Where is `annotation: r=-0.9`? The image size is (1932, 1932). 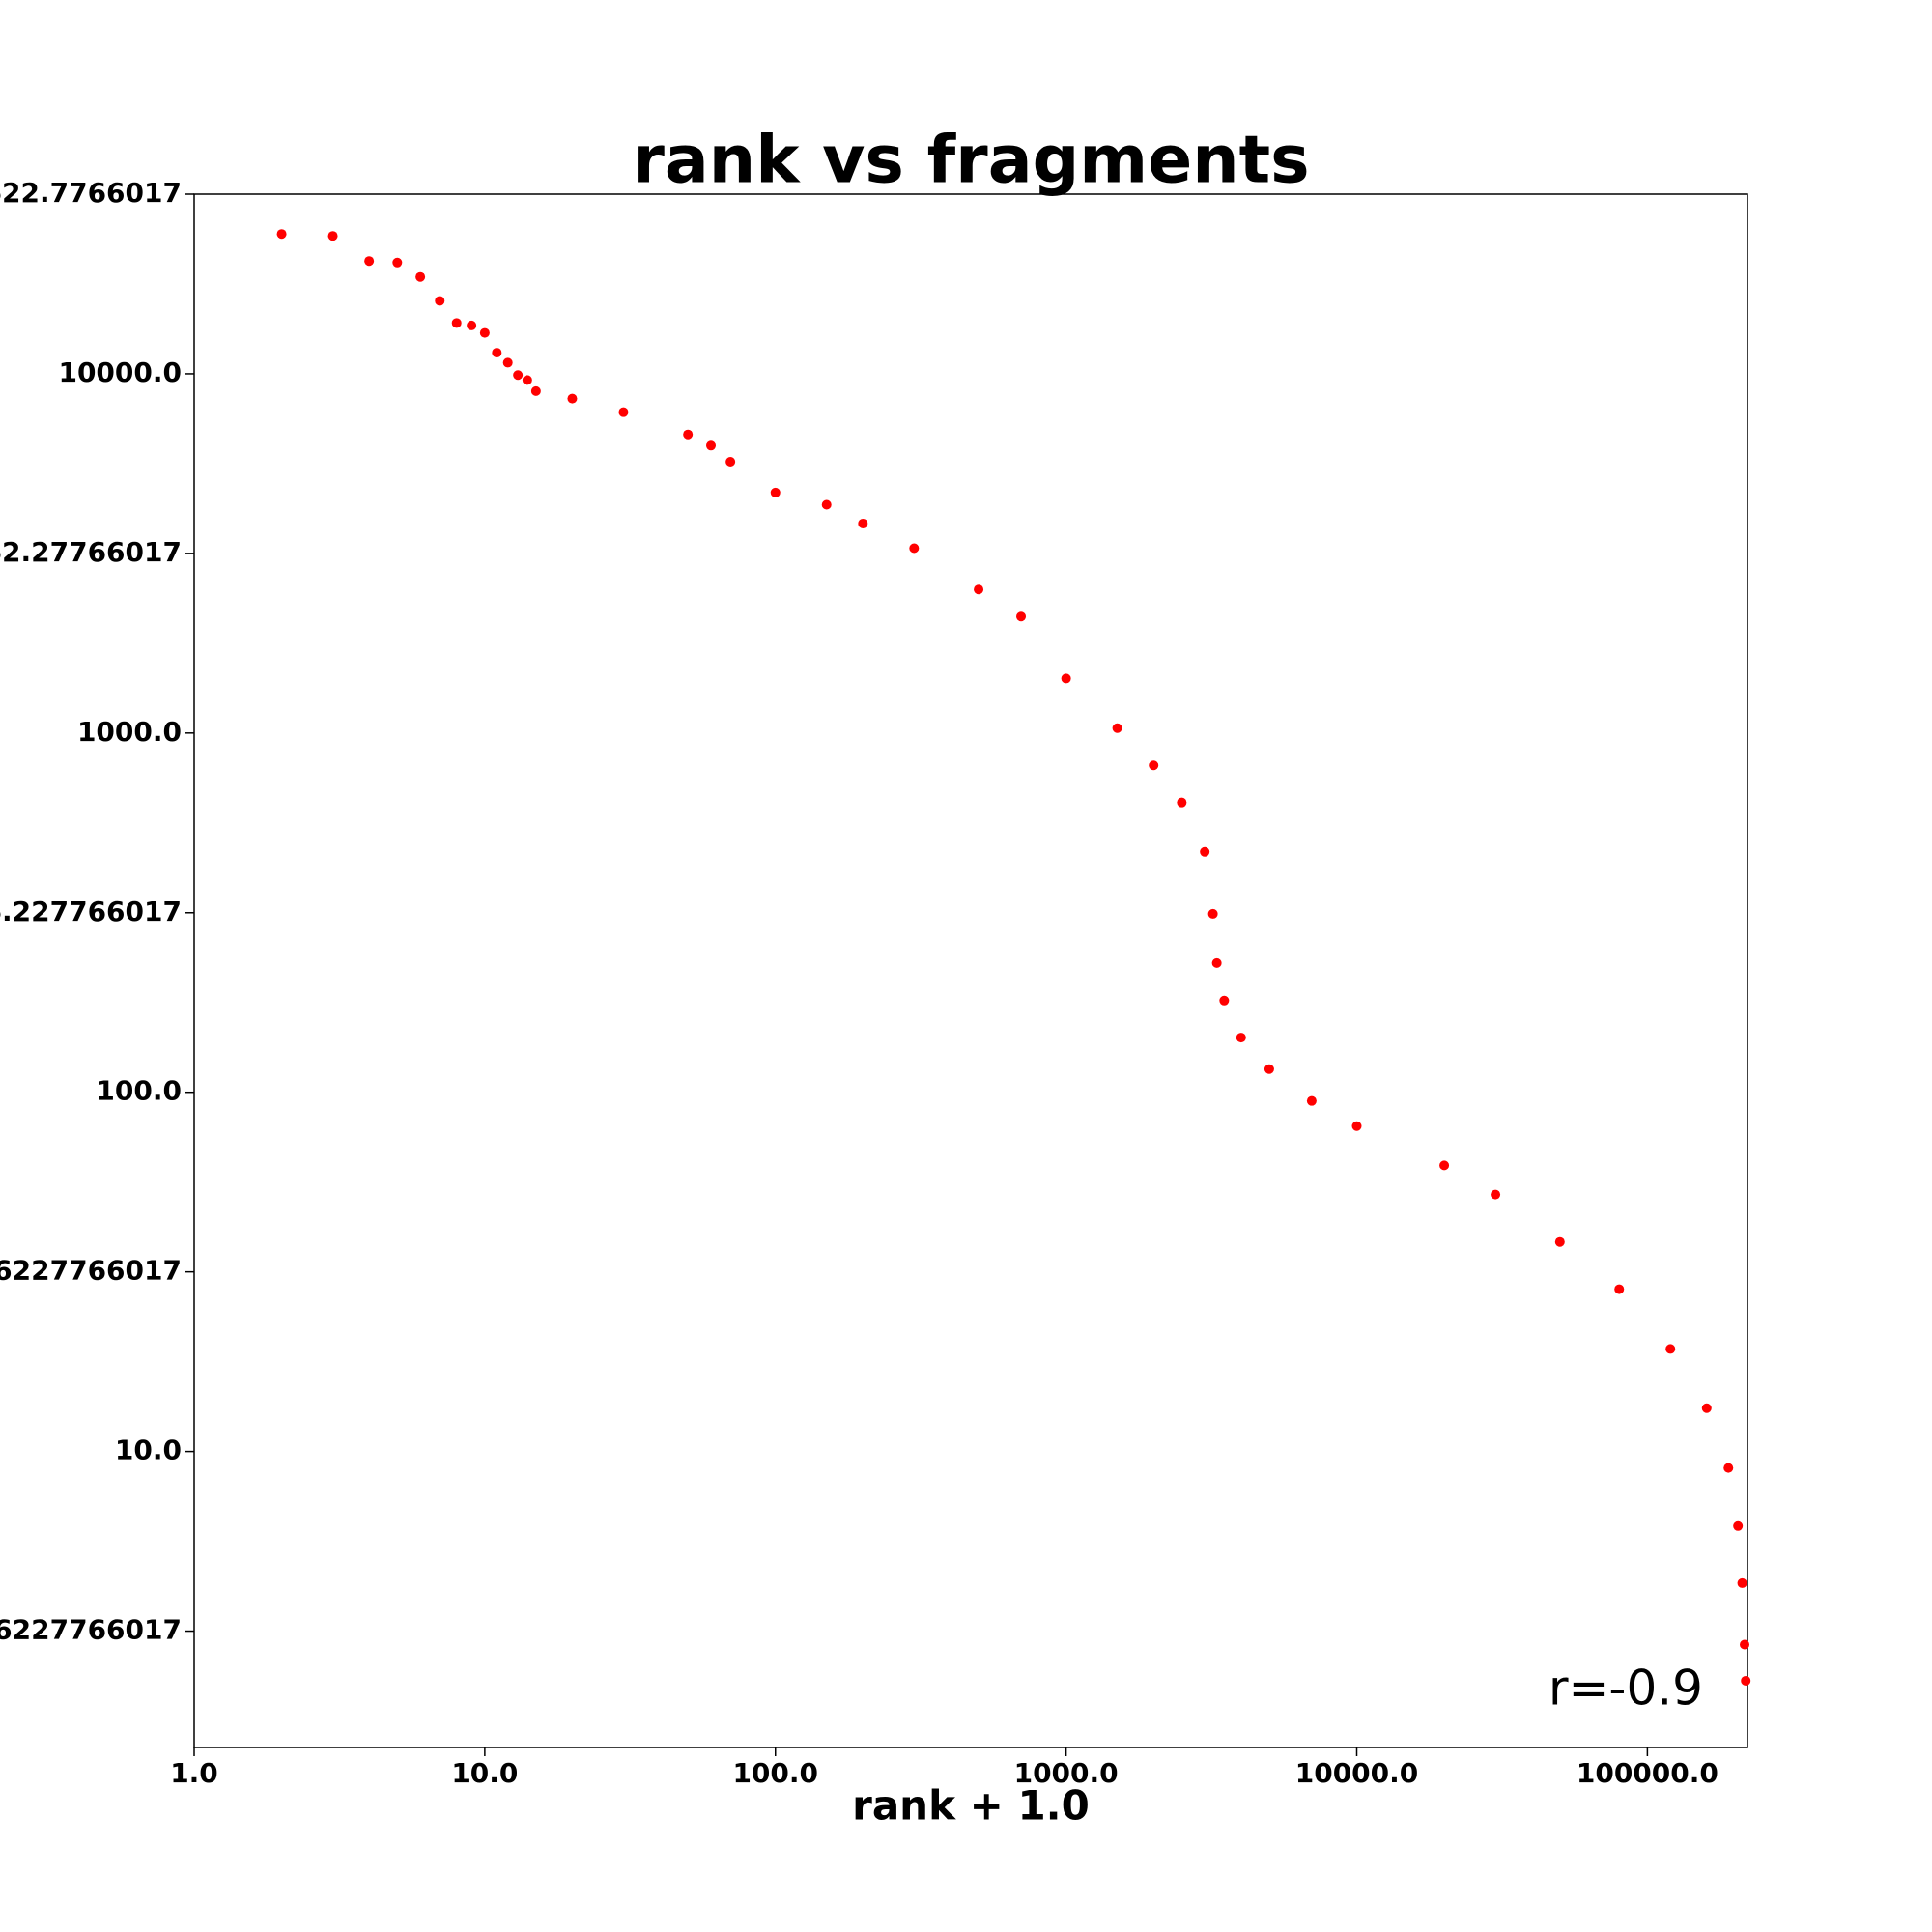
annotation: r=-0.9 is located at coordinates (1625, 1689).